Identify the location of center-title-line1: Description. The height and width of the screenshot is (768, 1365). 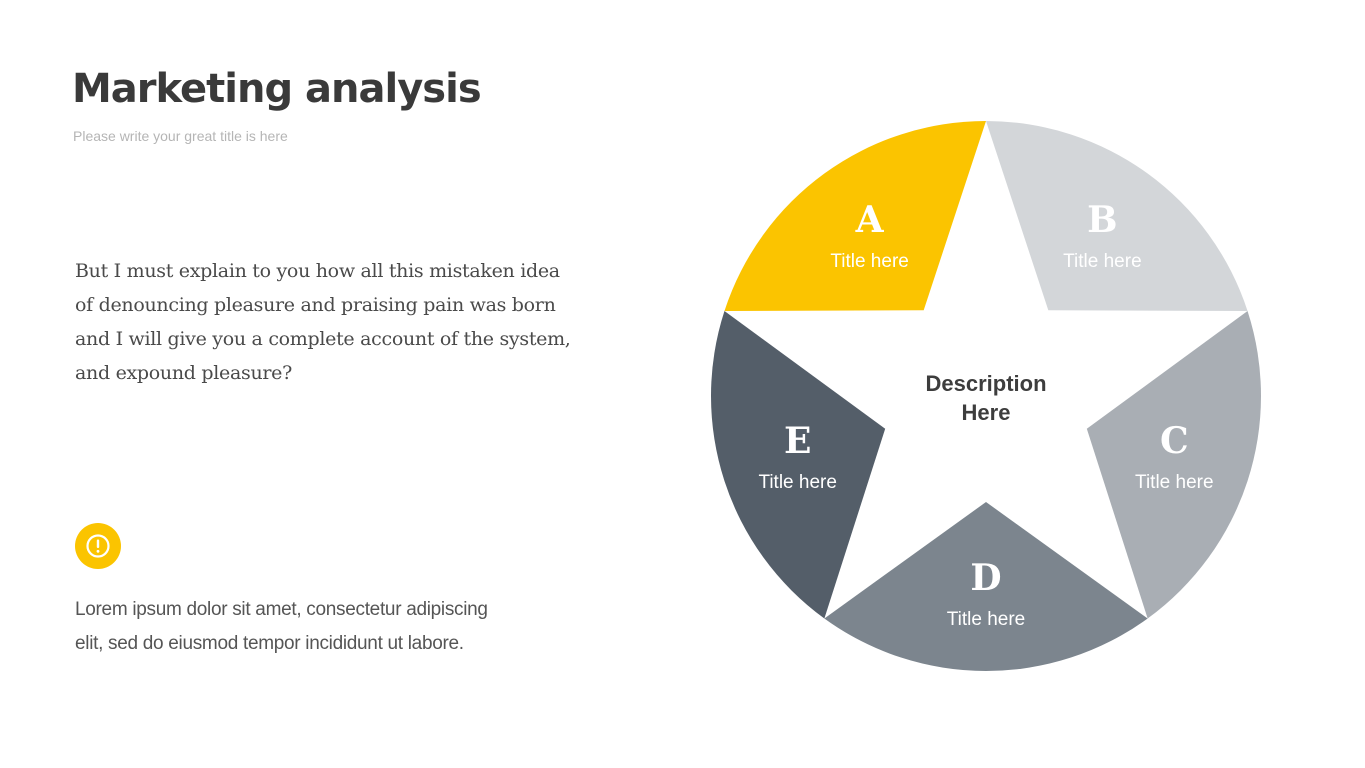
(985, 383).